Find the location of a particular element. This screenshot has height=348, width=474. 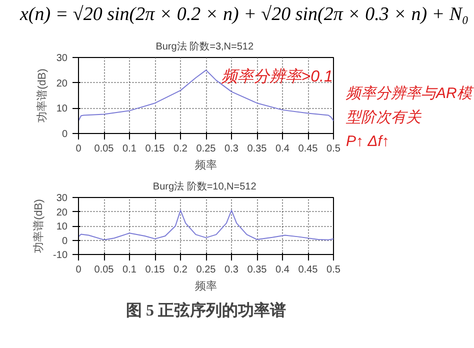

line-series is located at coordinates (206, 96).